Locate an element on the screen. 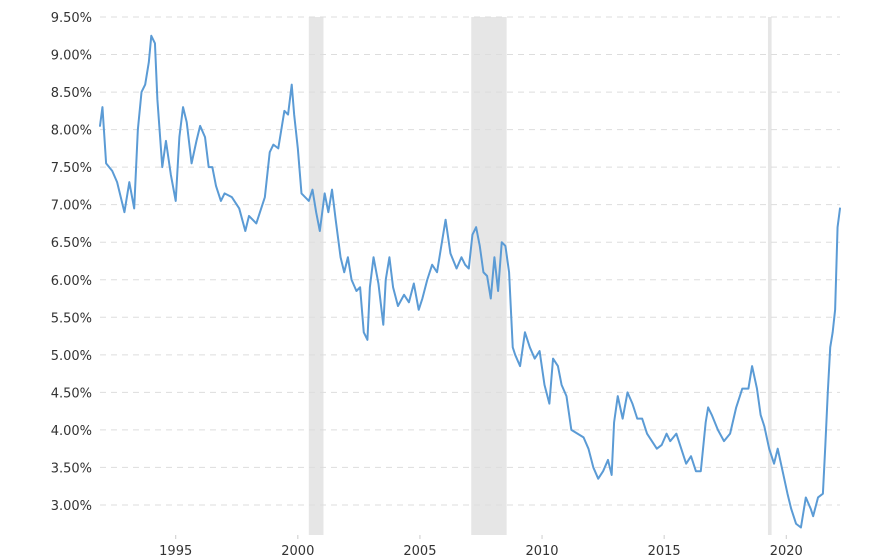  y-tick-label: 6.50% is located at coordinates (71, 243).